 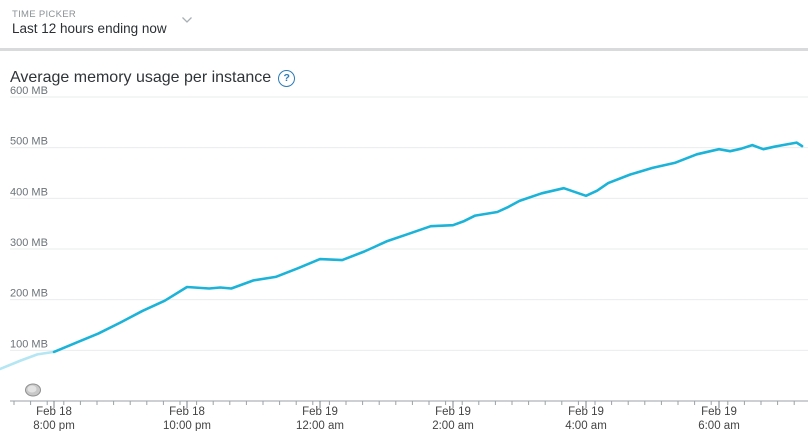 I want to click on y-tick-label: 400 MB, so click(x=29, y=192).